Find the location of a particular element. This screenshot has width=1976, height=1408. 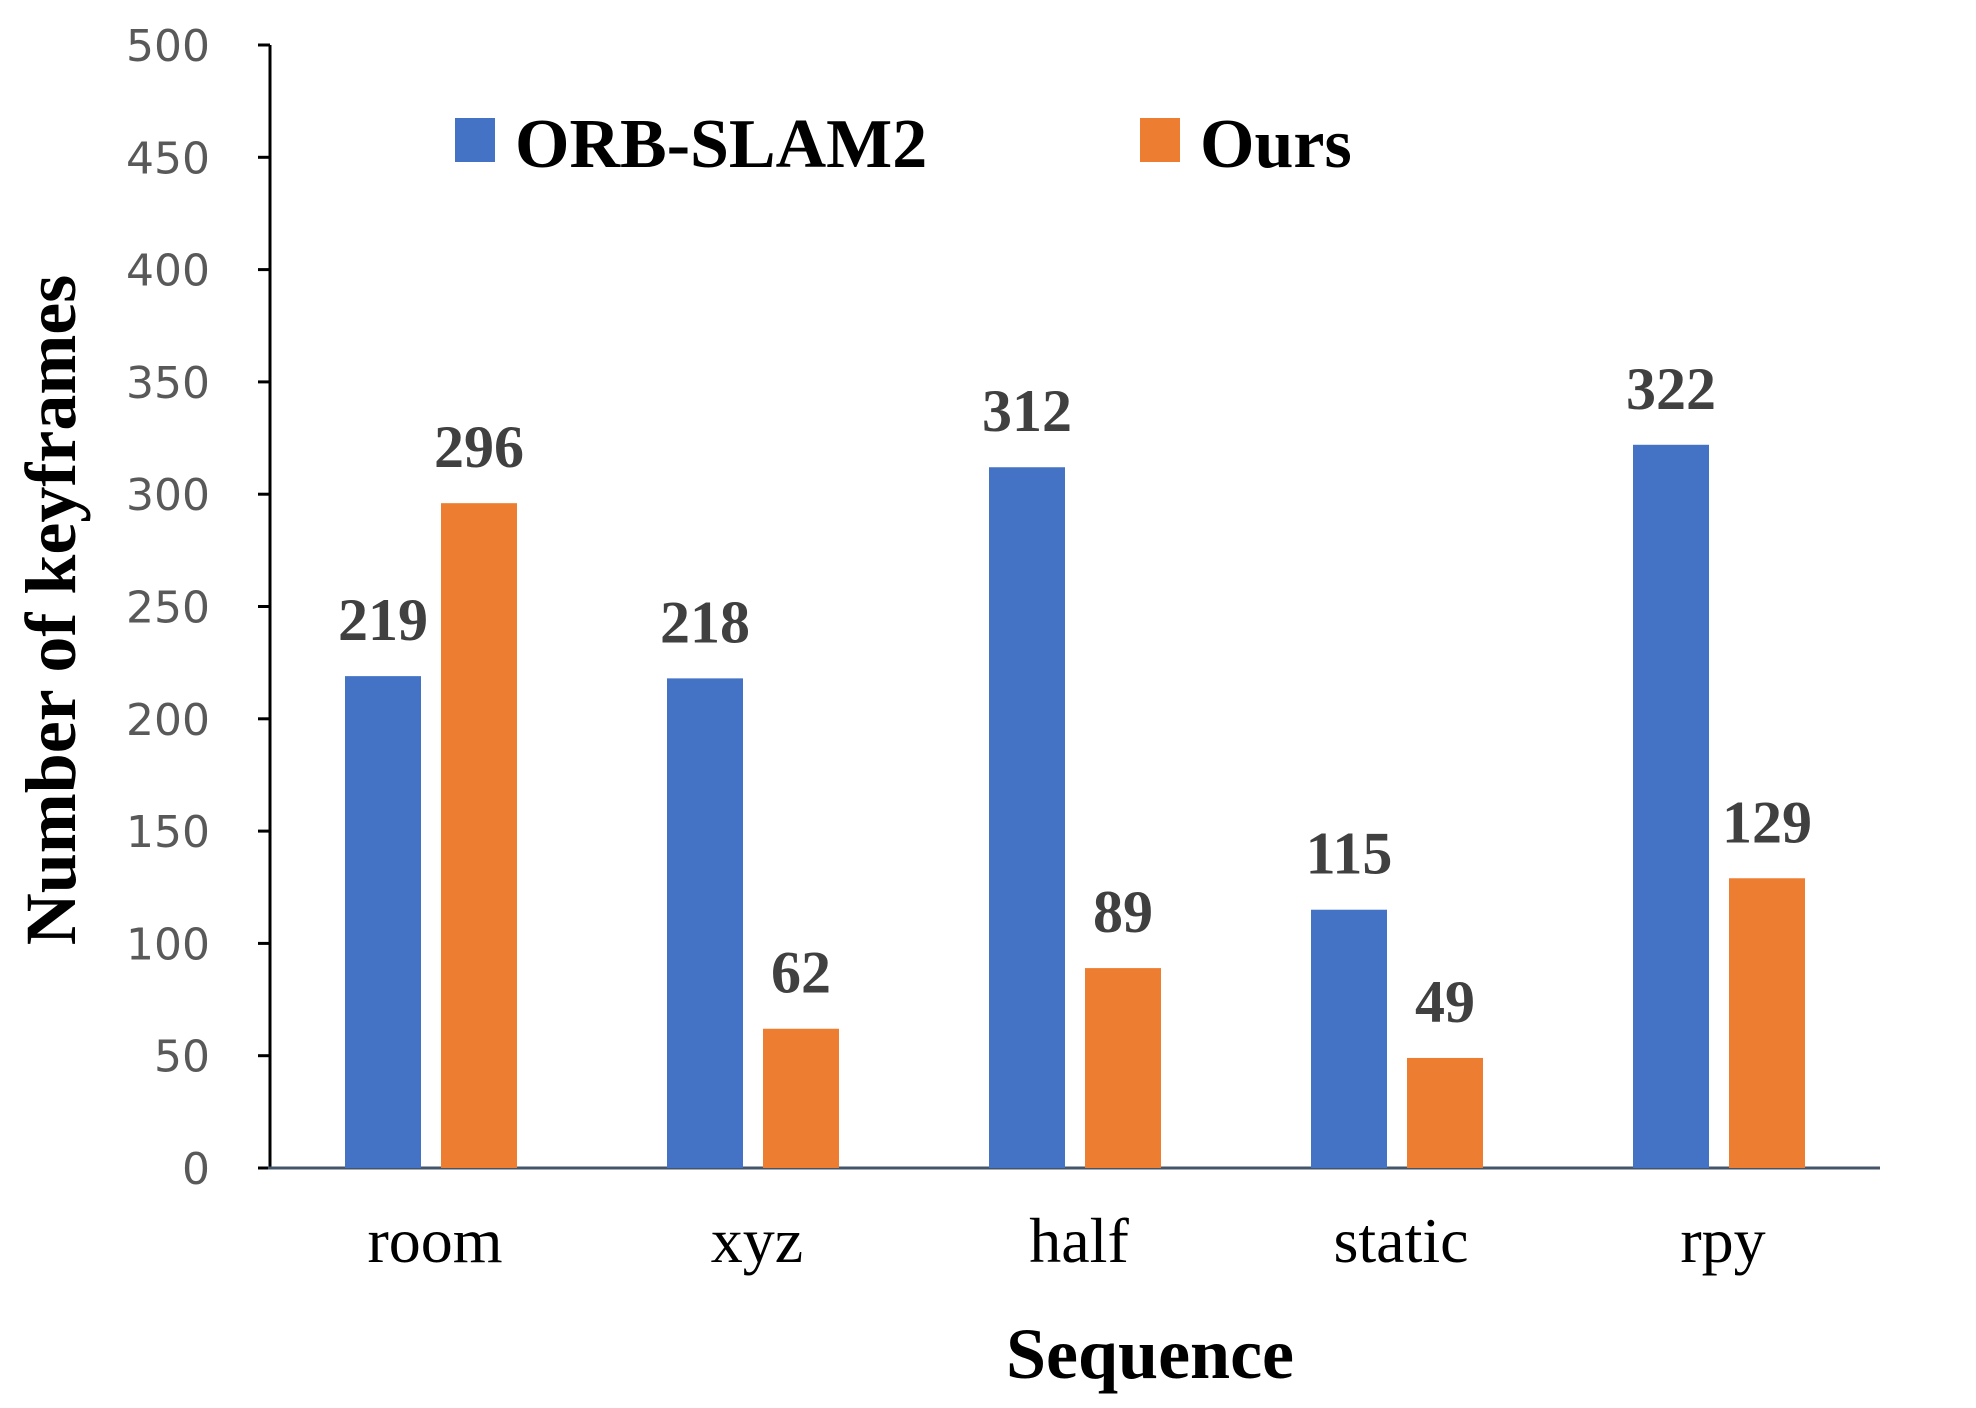

data-label: 322 is located at coordinates (1671, 389).